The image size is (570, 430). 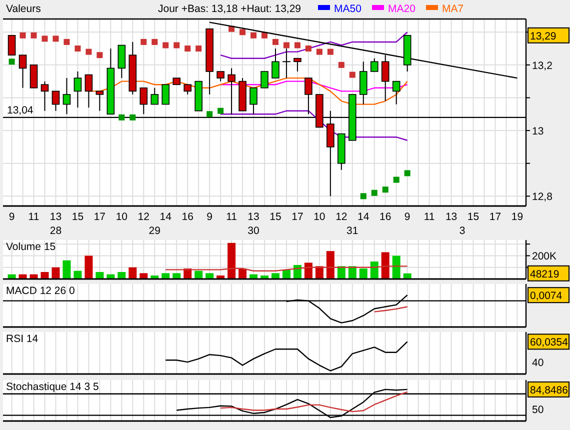 I want to click on text: 50, so click(x=538, y=410).